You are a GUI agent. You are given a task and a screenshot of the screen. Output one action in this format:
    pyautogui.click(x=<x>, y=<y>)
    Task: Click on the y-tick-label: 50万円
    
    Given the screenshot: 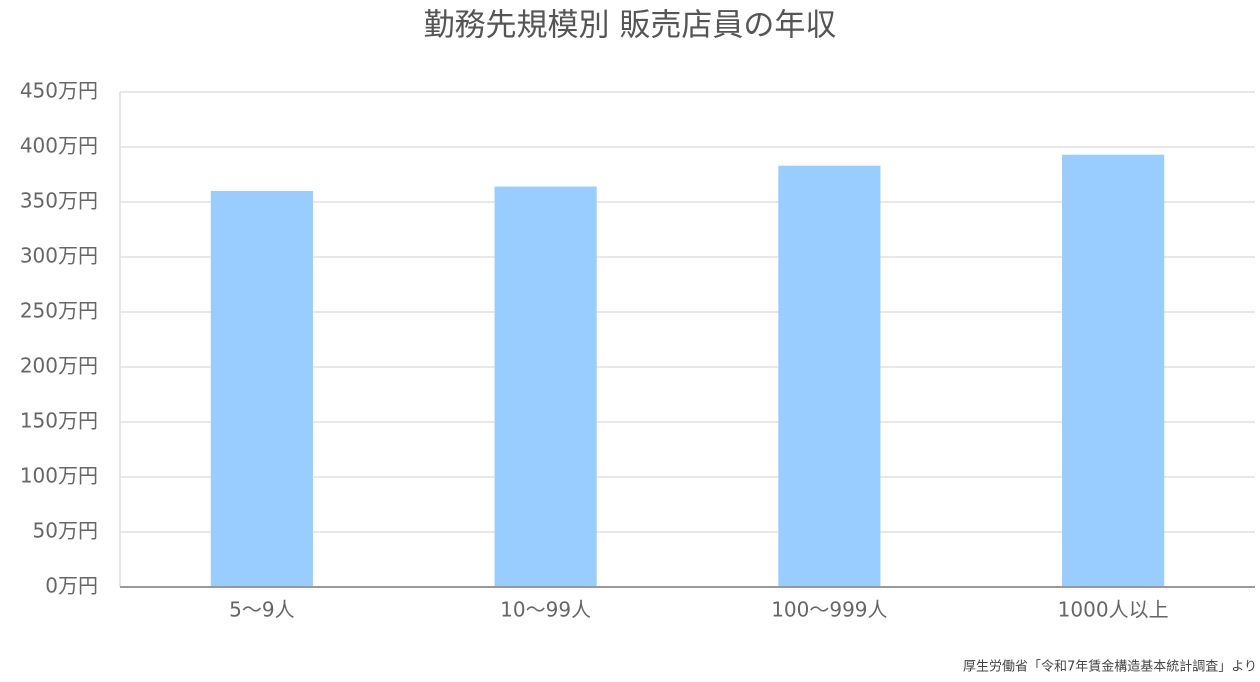 What is the action you would take?
    pyautogui.click(x=65, y=531)
    